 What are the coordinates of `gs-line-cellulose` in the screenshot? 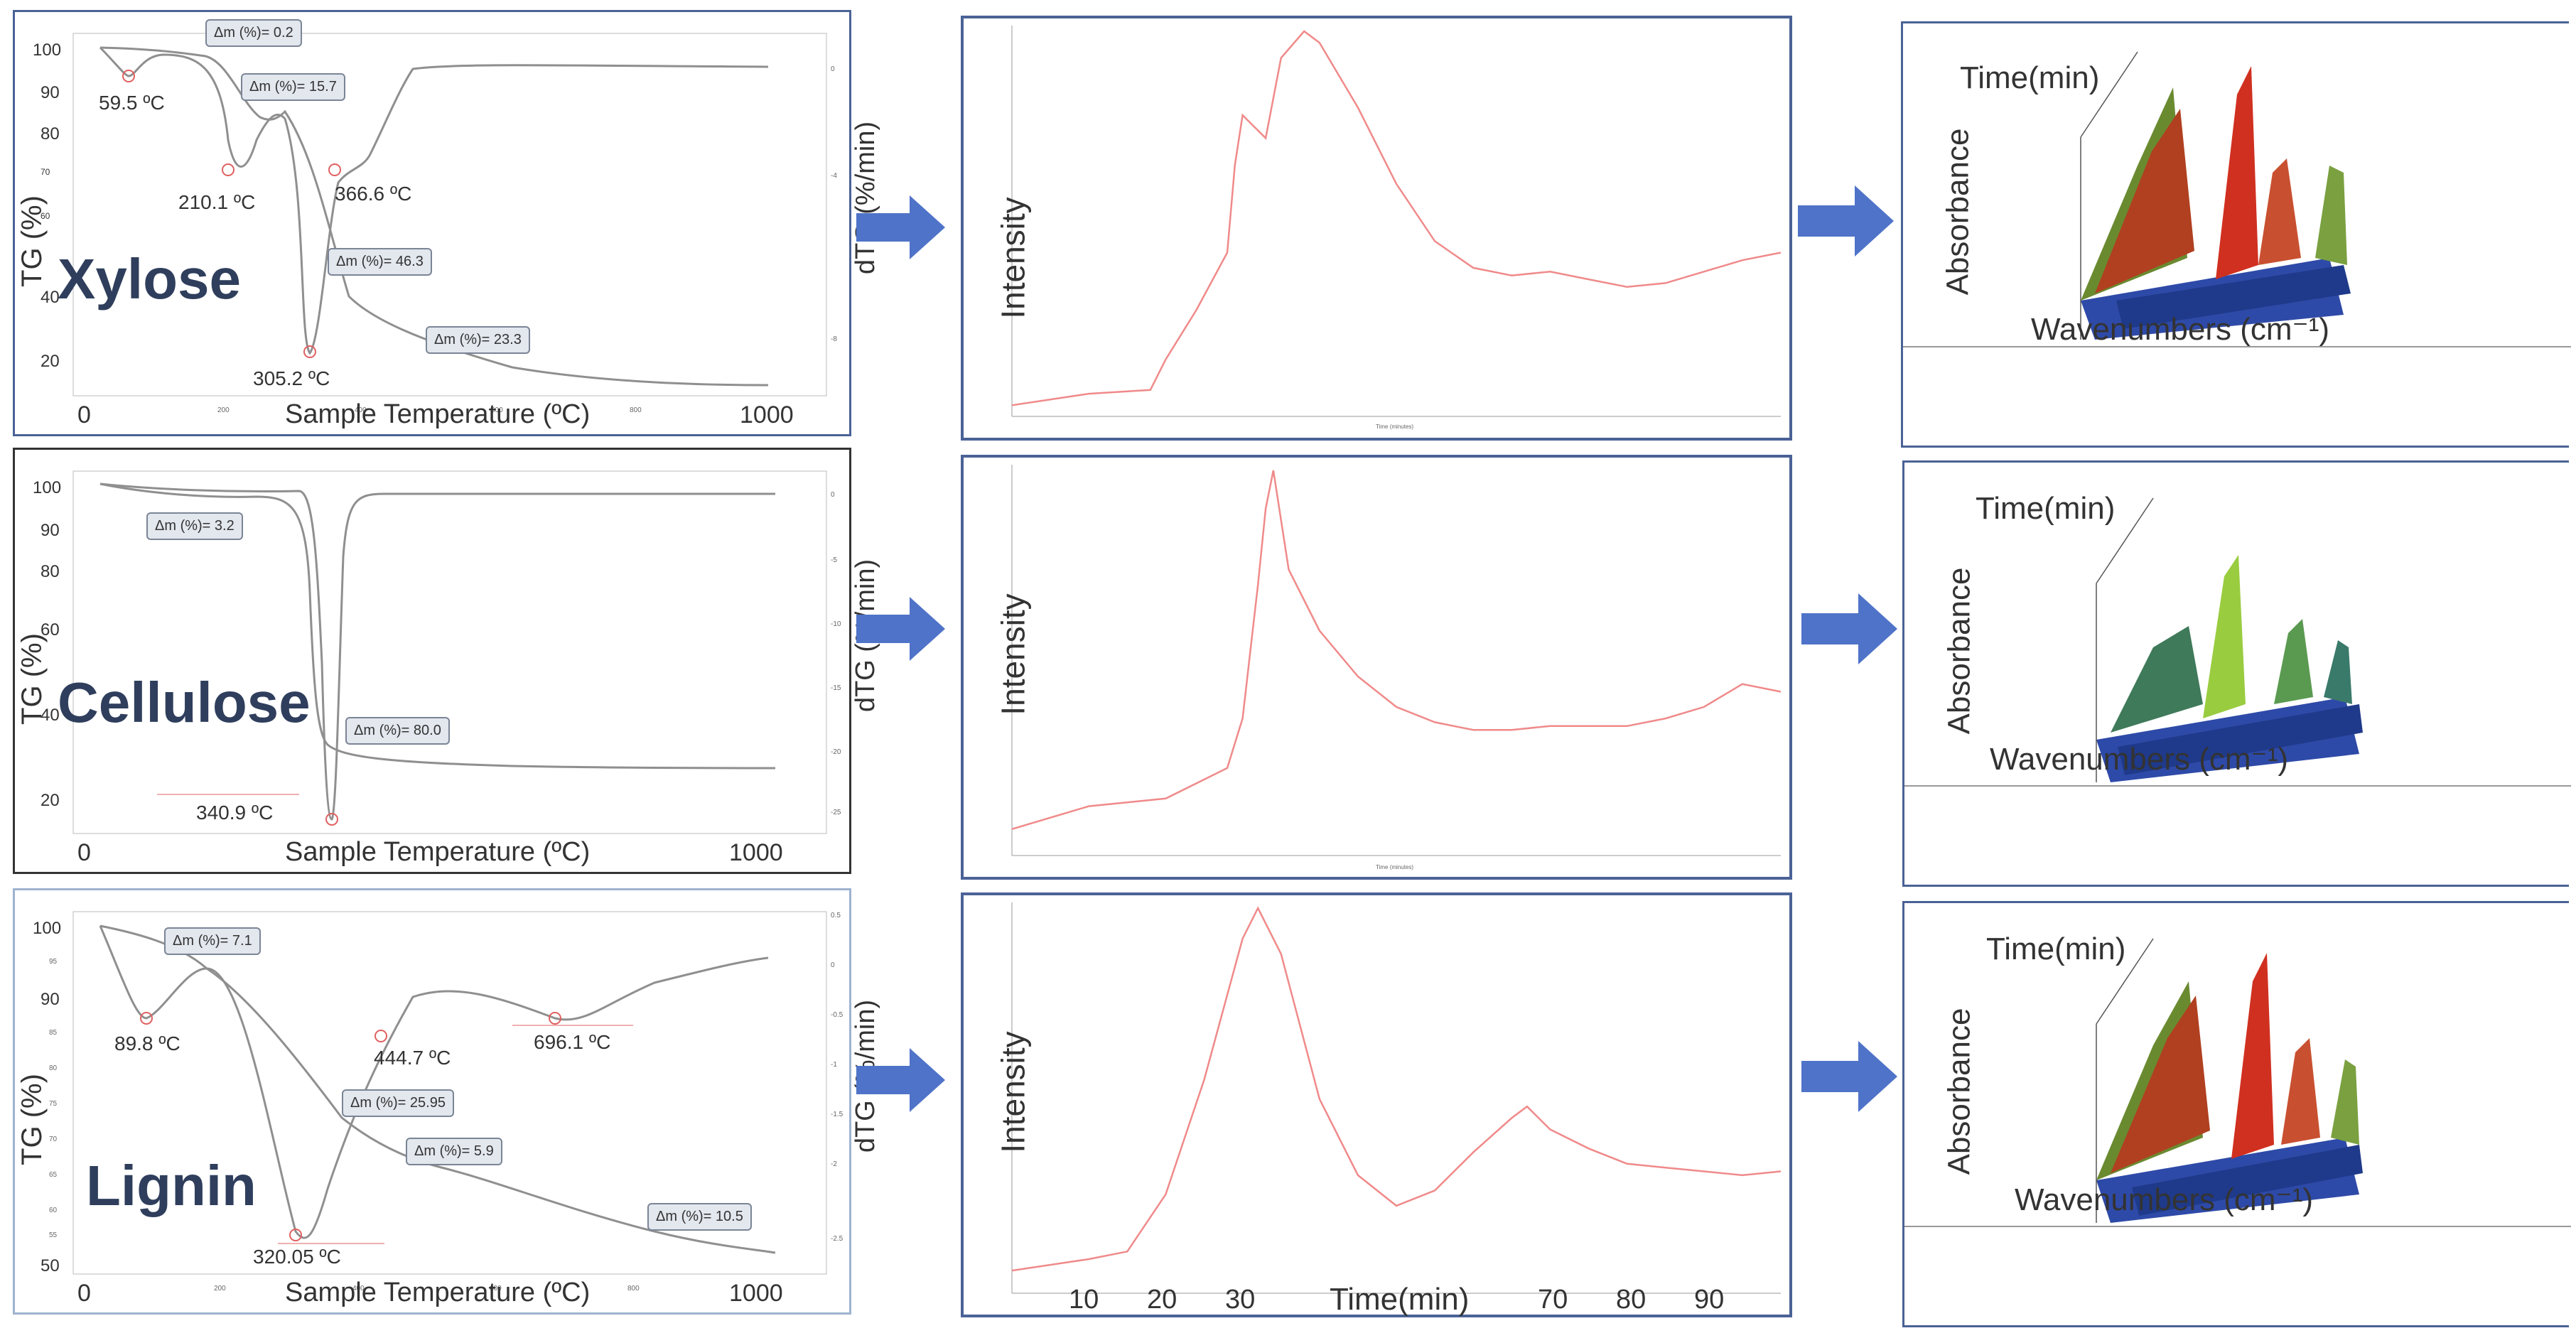 It's located at (1396, 650).